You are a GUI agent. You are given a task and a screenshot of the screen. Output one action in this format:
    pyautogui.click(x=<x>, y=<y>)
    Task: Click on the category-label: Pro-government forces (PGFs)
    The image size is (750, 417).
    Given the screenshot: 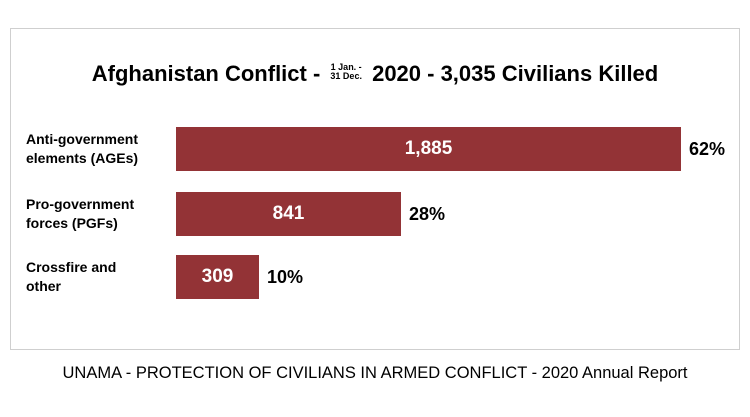 What is the action you would take?
    pyautogui.click(x=98, y=214)
    